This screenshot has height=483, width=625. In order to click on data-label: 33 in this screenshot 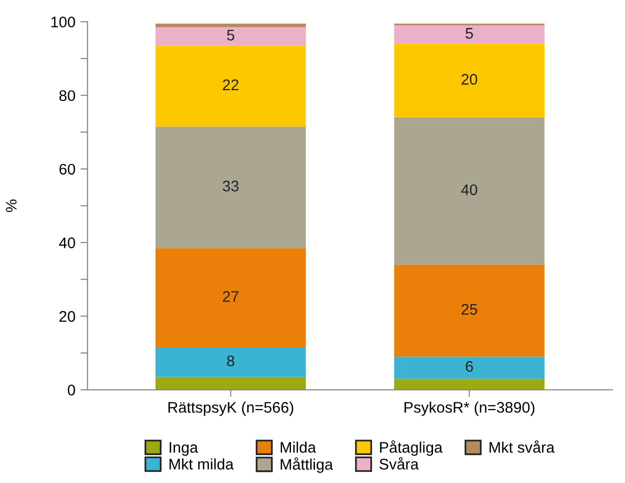, I will do `click(230, 186)`.